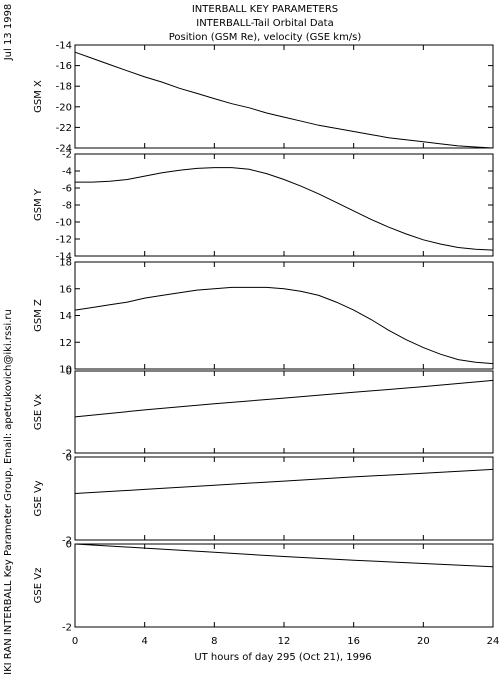 Image resolution: width=504 pixels, height=684 pixels. Describe the element at coordinates (38, 498) in the screenshot. I see `y-axis-label: GSE Vy` at that location.